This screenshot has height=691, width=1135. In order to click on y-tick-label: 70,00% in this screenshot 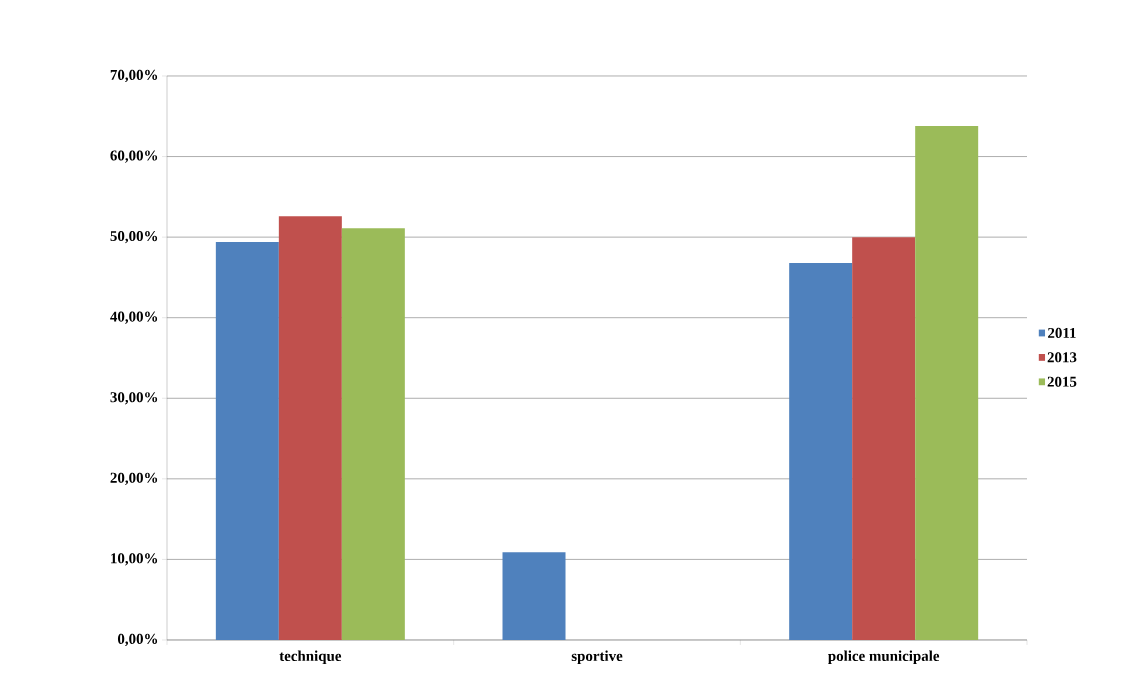, I will do `click(134, 76)`.